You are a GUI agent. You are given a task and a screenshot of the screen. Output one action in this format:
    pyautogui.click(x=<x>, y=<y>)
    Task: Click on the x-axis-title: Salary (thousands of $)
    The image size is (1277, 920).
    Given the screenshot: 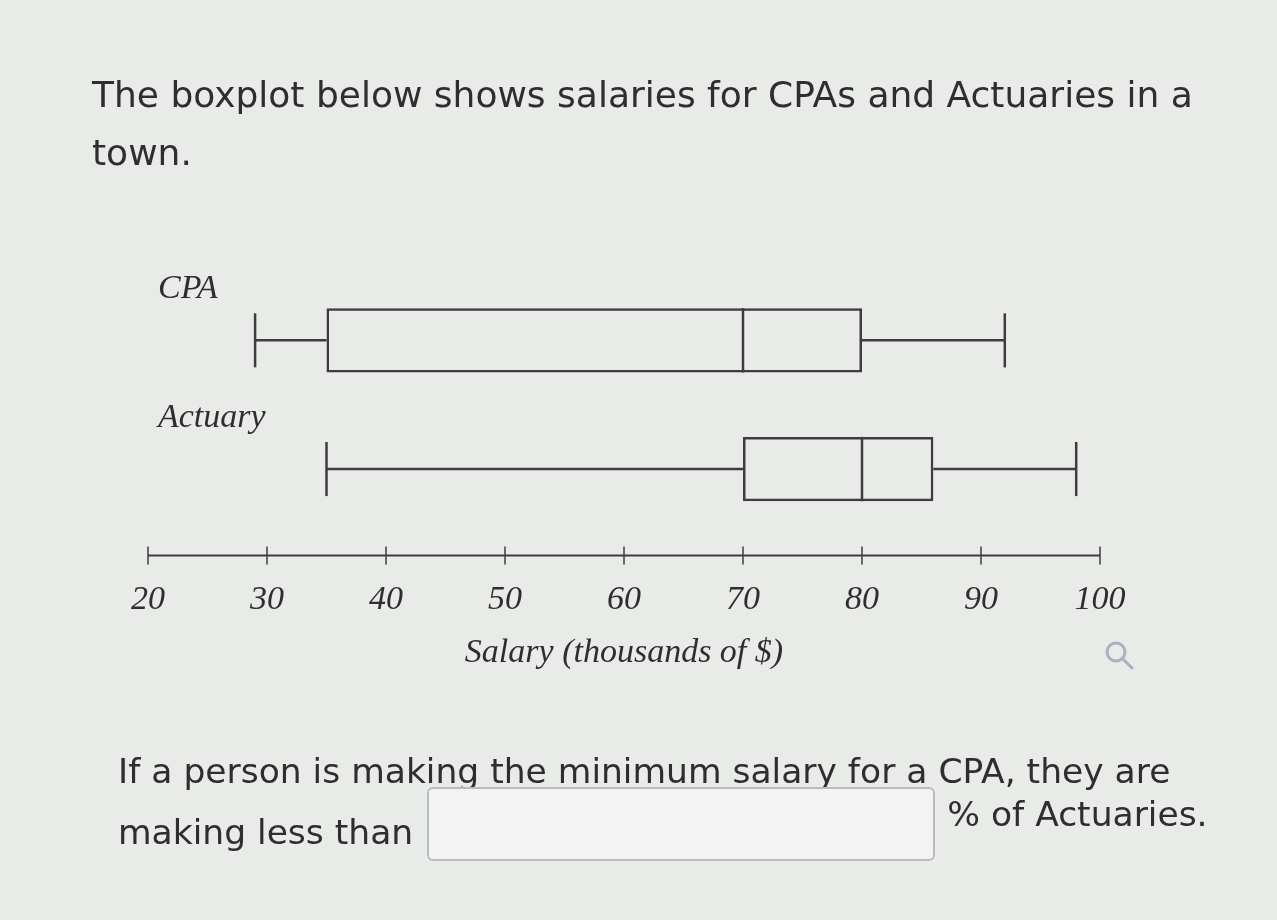 What is the action you would take?
    pyautogui.click(x=624, y=650)
    